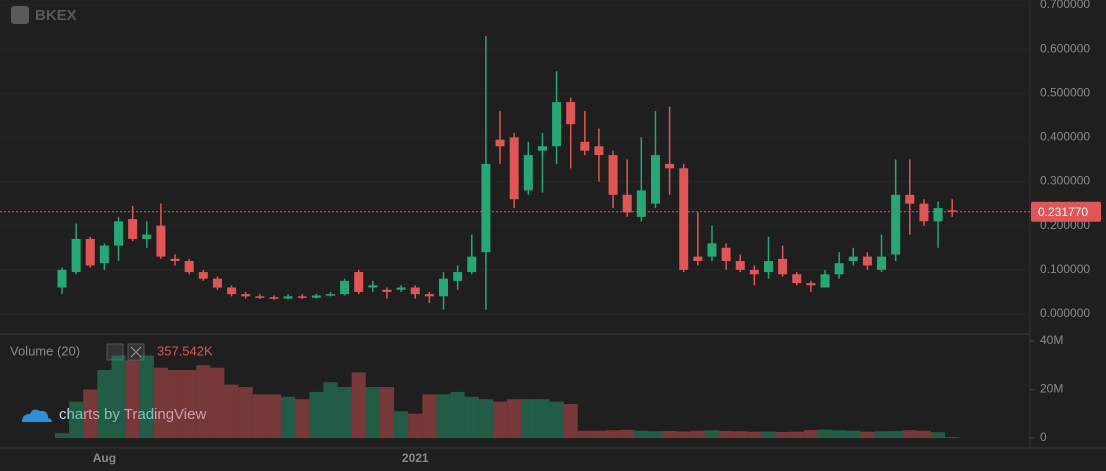  Describe the element at coordinates (1065, 313) in the screenshot. I see `y-tick-label: 0.000000` at that location.